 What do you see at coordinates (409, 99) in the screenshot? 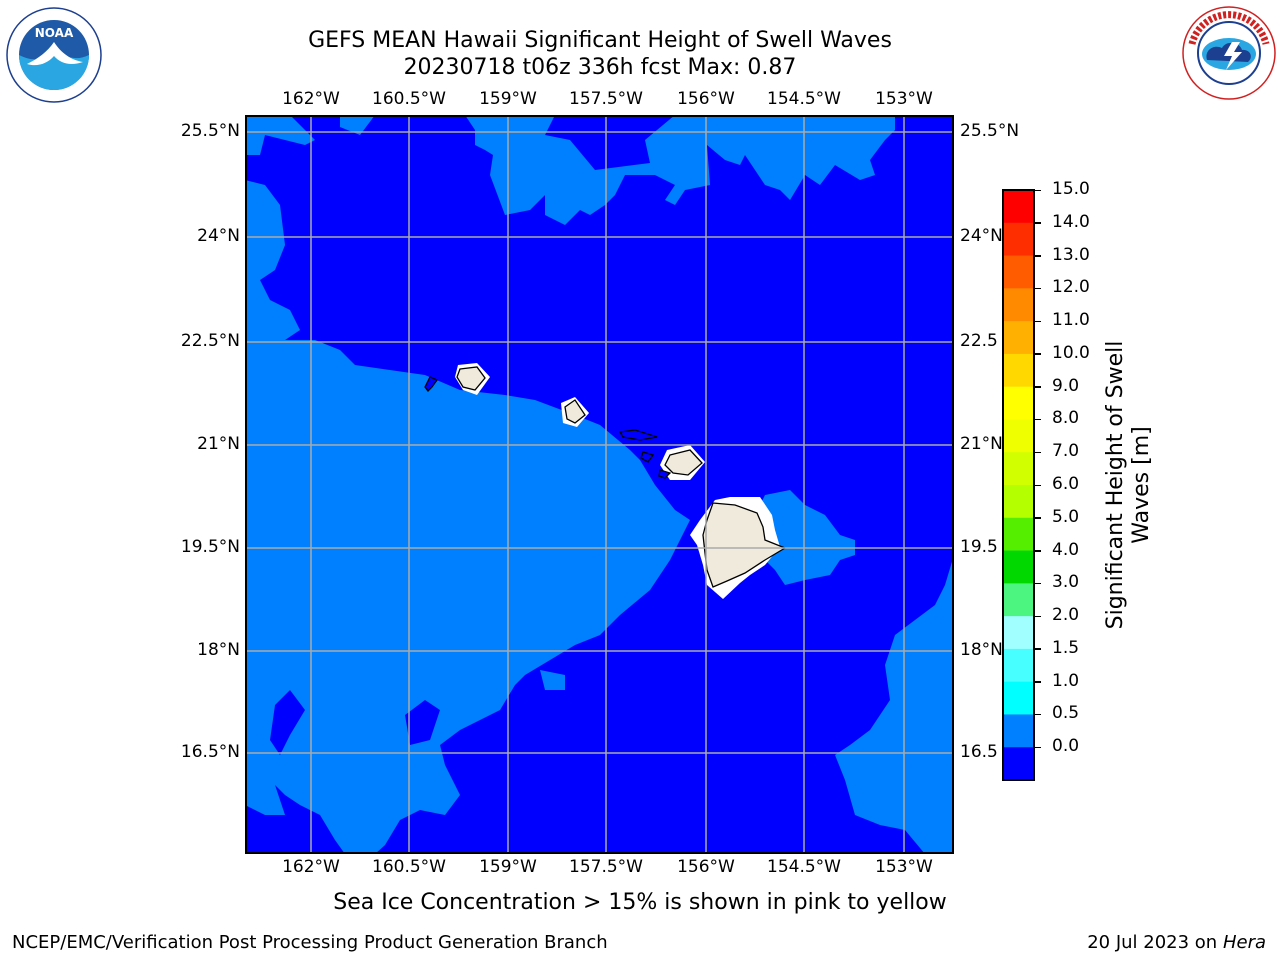
I see `lon-label-top: 160.5°W` at bounding box center [409, 99].